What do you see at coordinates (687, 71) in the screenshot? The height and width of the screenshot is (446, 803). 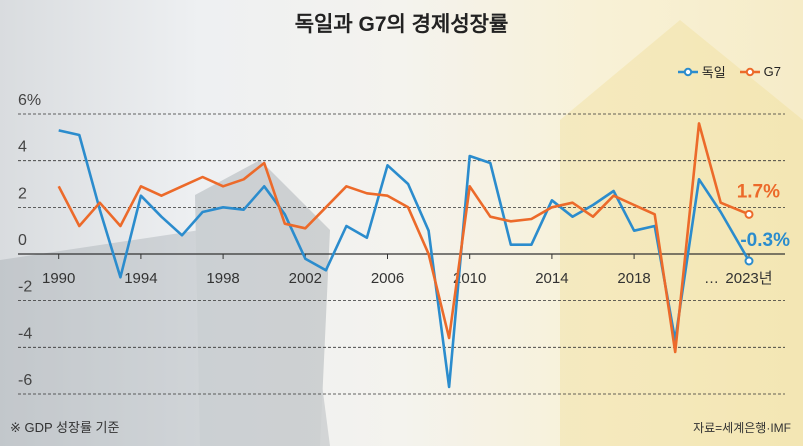 I see `legend-marker-germany` at bounding box center [687, 71].